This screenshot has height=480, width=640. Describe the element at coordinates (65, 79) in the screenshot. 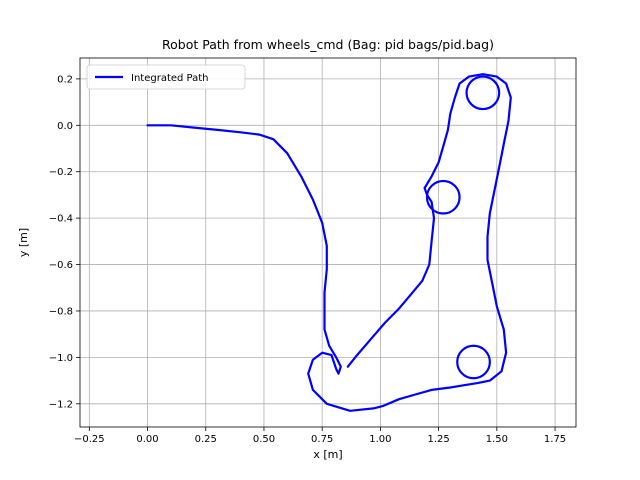

I see `y-tick-label: 0.2` at that location.